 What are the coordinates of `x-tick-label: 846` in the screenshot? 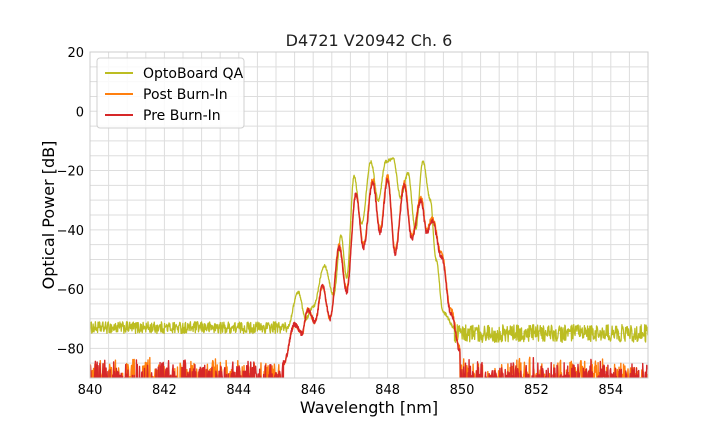 It's located at (313, 390).